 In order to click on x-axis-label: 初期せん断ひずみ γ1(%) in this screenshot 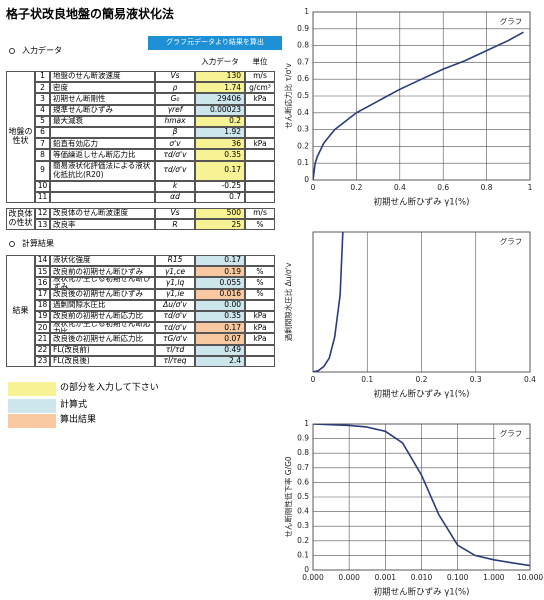, I will do `click(422, 202)`.